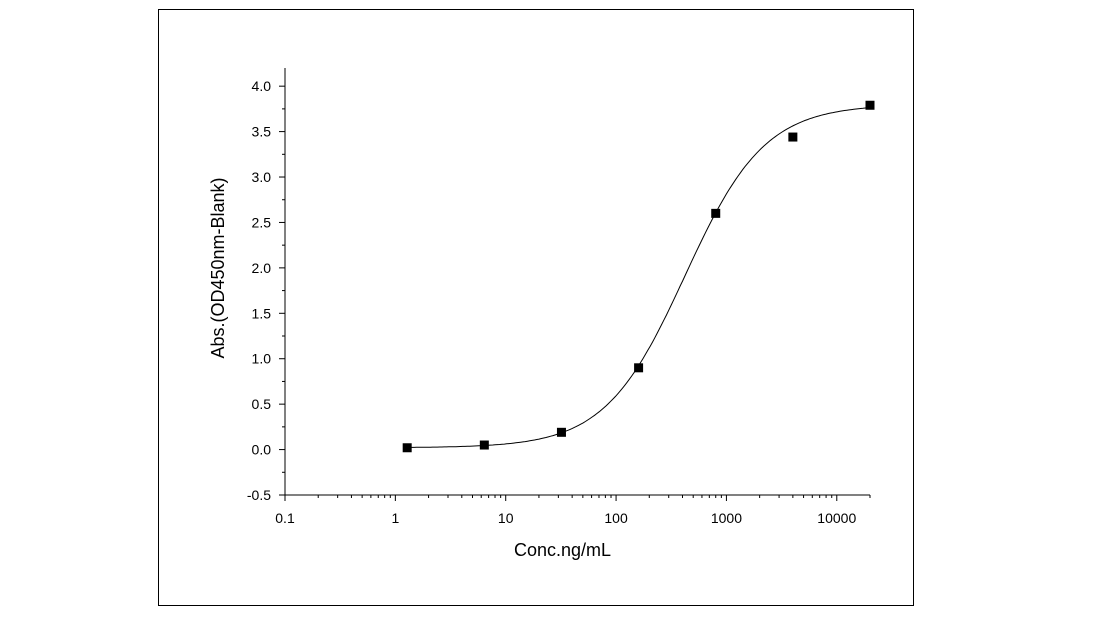 This screenshot has height=619, width=1100. Describe the element at coordinates (726, 518) in the screenshot. I see `x-tick-label: 1000` at that location.